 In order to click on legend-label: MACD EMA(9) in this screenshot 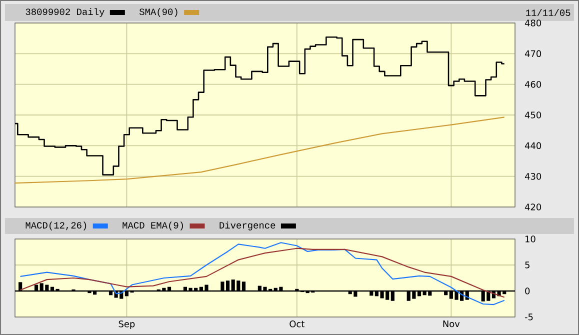, I will do `click(152, 226)`.